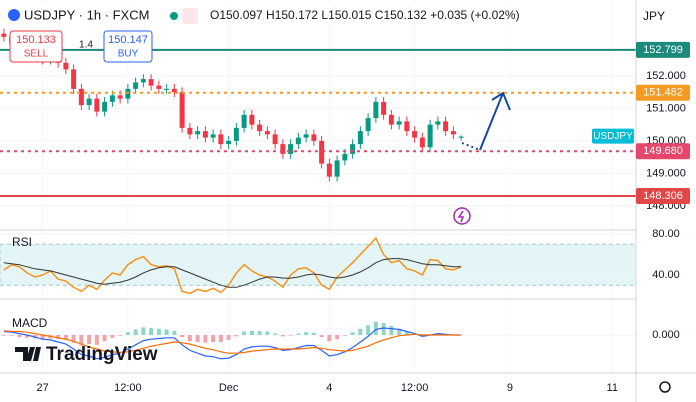  Describe the element at coordinates (230, 15) in the screenshot. I see `header-bg` at that location.